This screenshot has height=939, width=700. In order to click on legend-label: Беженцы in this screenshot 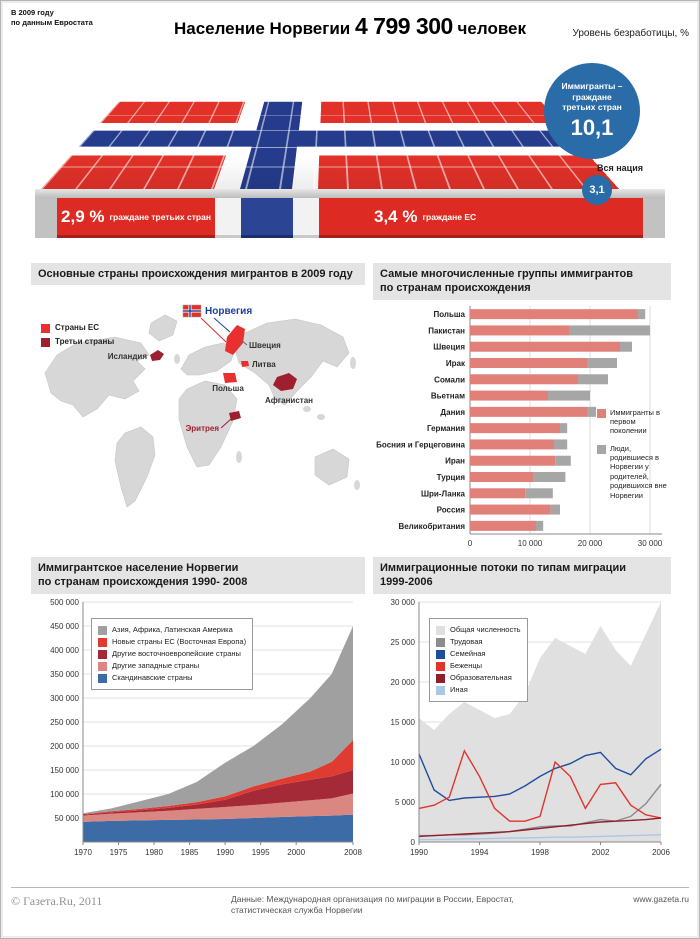, I will do `click(466, 665)`.